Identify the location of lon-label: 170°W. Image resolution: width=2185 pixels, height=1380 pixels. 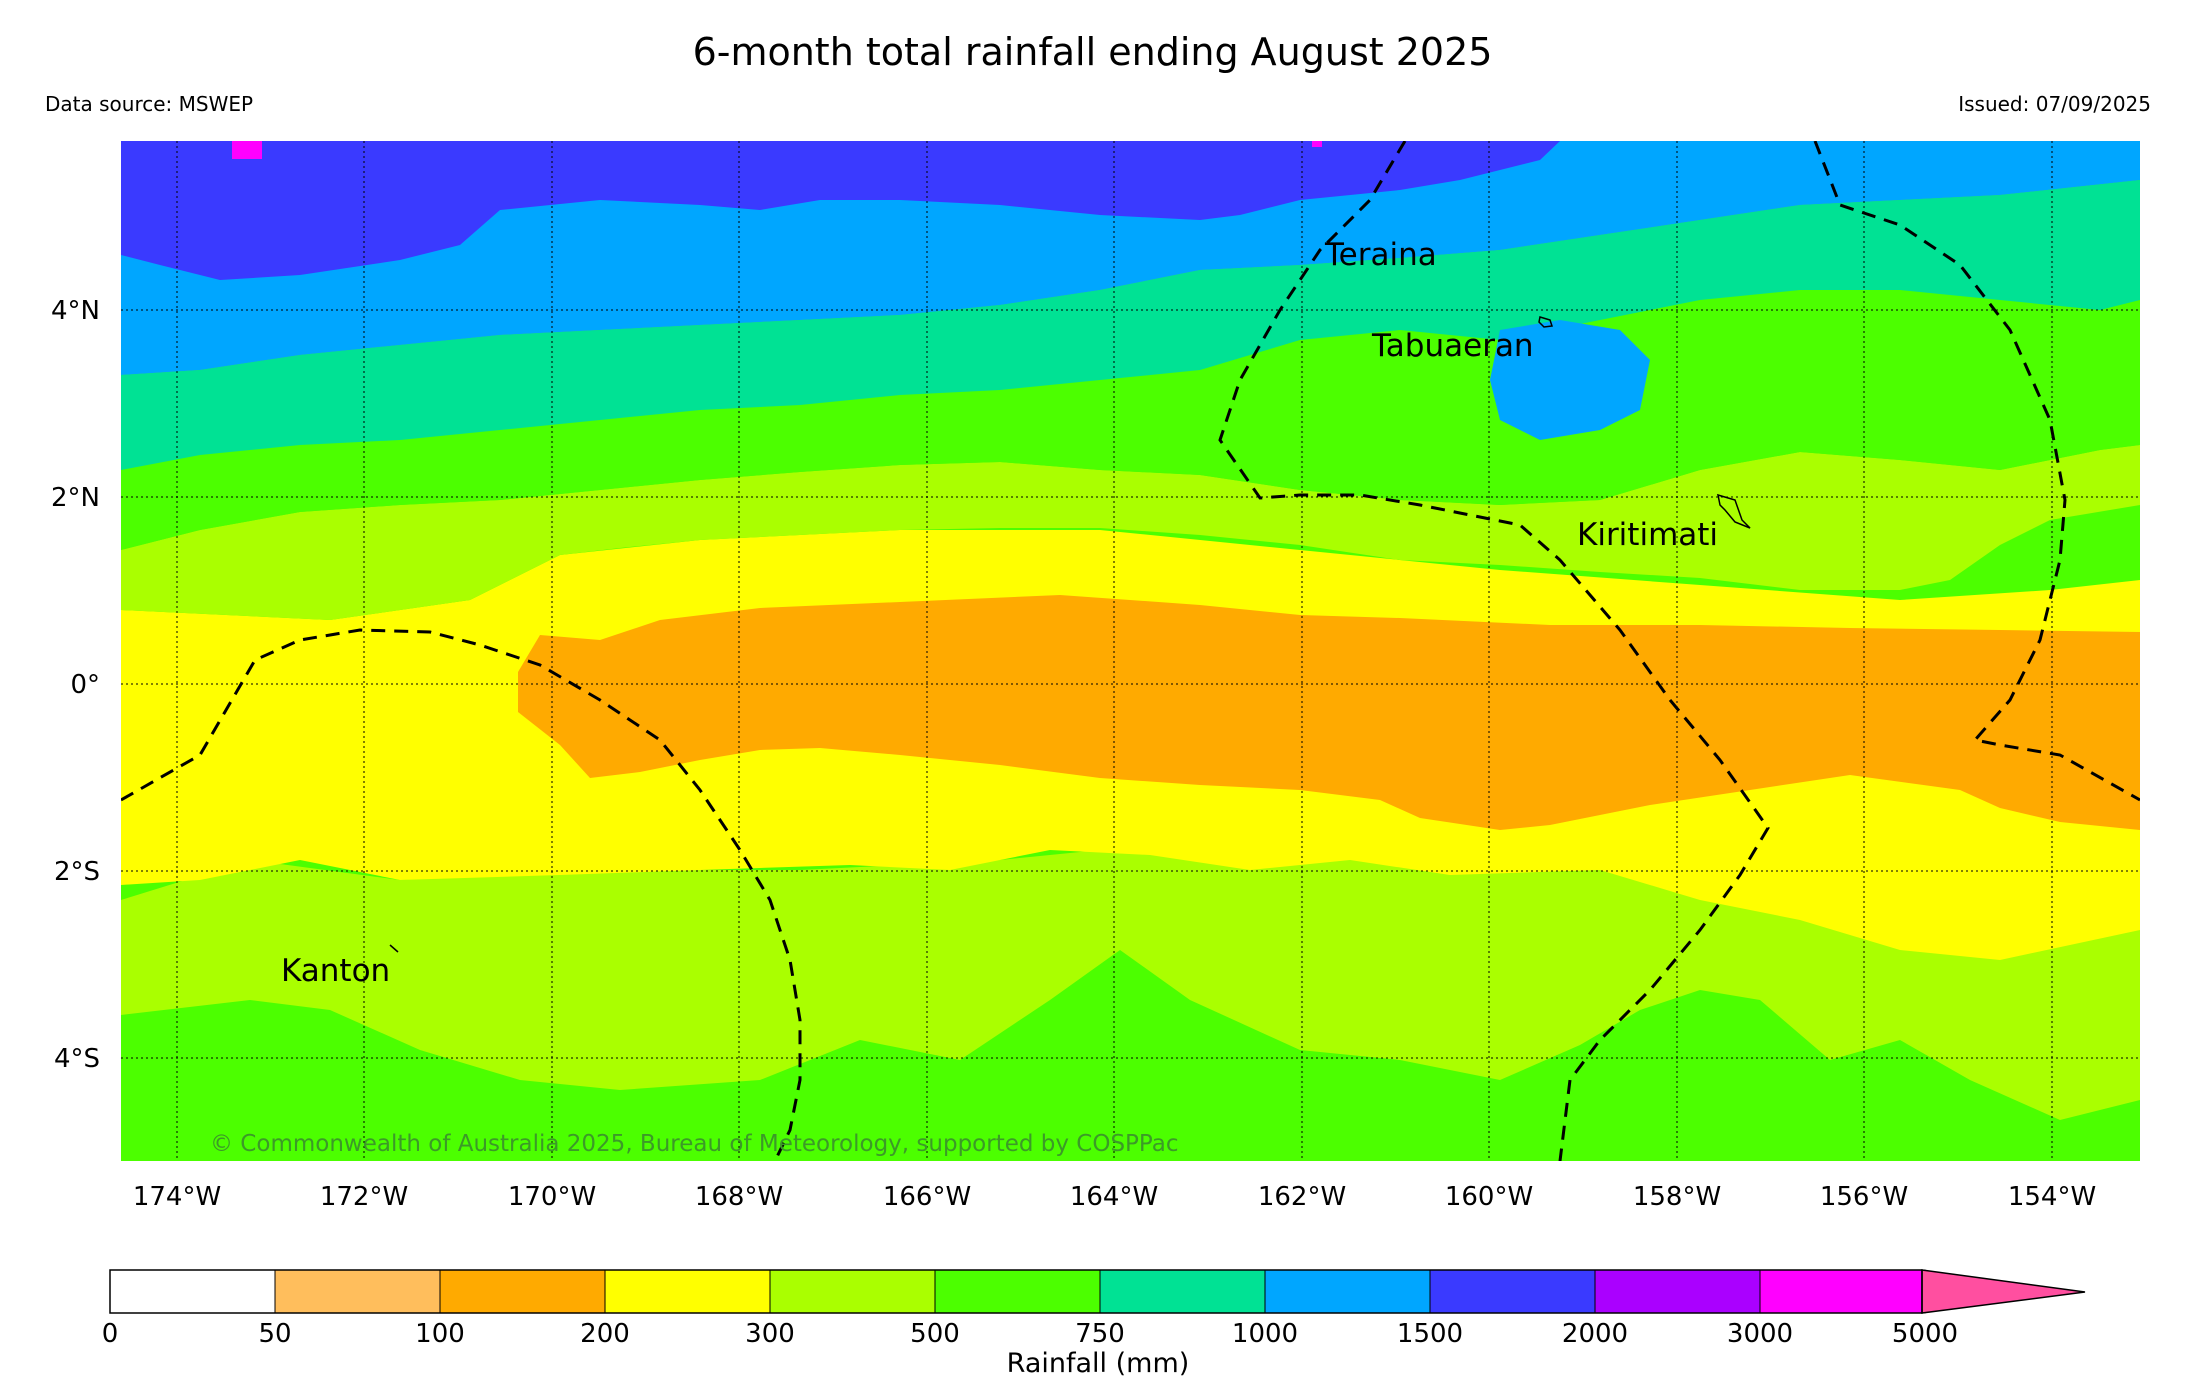
(552, 1197).